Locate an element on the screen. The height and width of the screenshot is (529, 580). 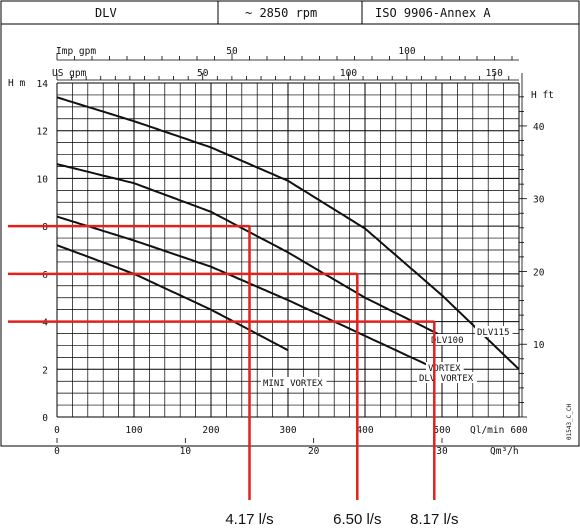
x-axis-label-us-gpm: US gpm is located at coordinates (69, 73).